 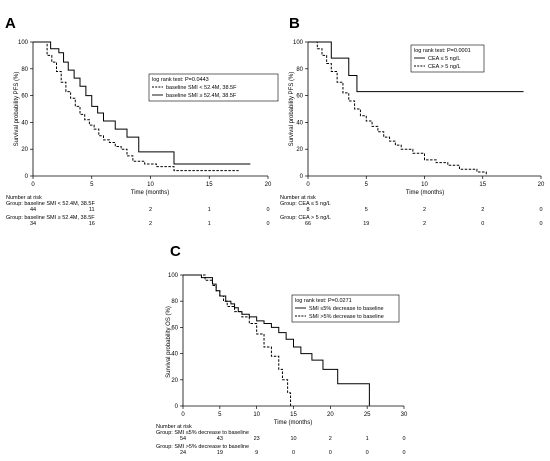 I want to click on risk-count: 44, so click(x=33, y=210).